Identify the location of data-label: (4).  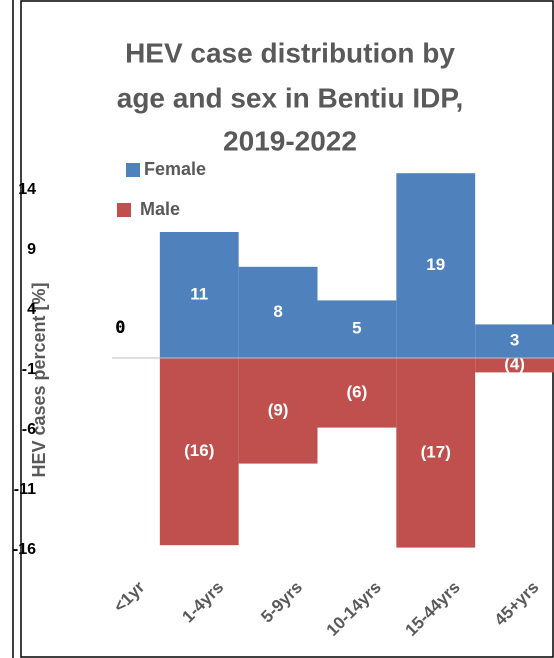
(514, 364).